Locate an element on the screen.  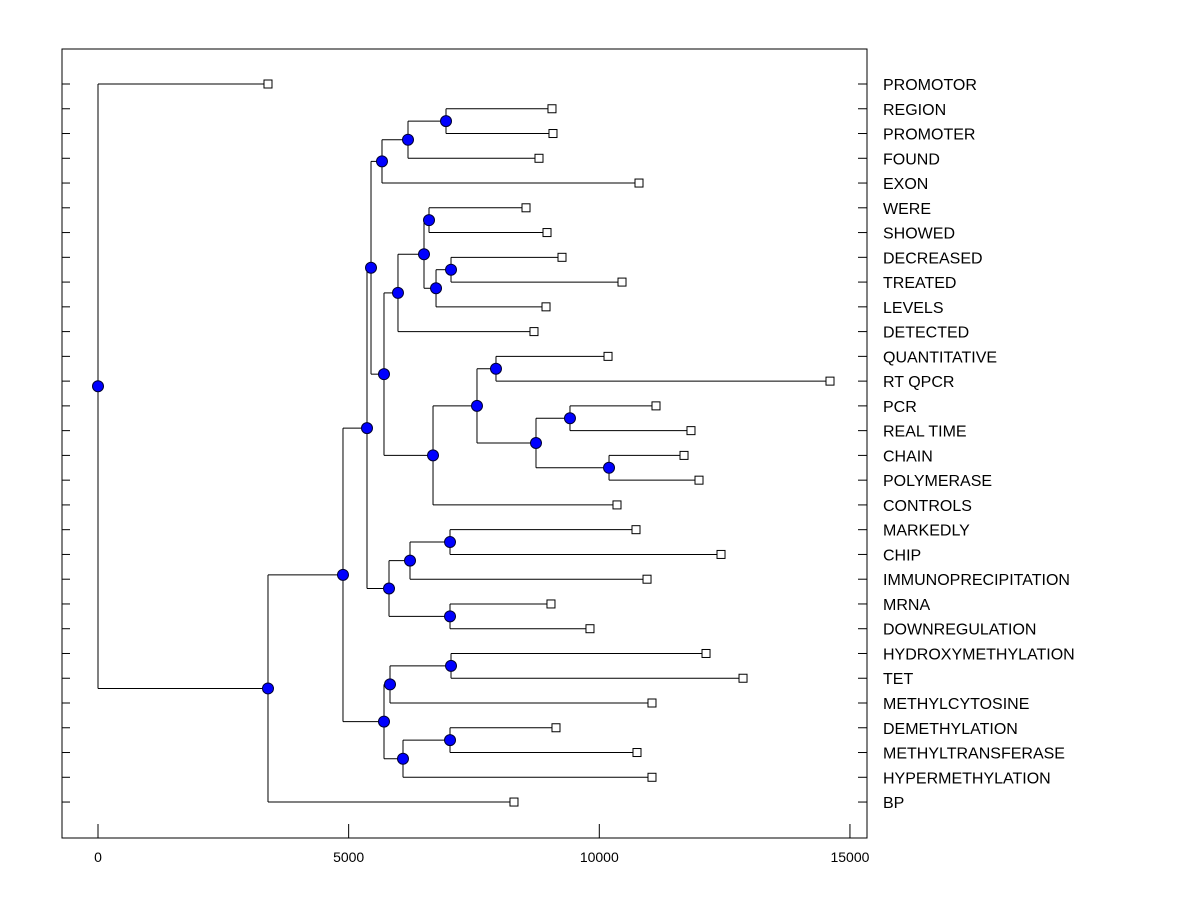
leaf-label: HYDROXYMETHYLATION is located at coordinates (979, 654).